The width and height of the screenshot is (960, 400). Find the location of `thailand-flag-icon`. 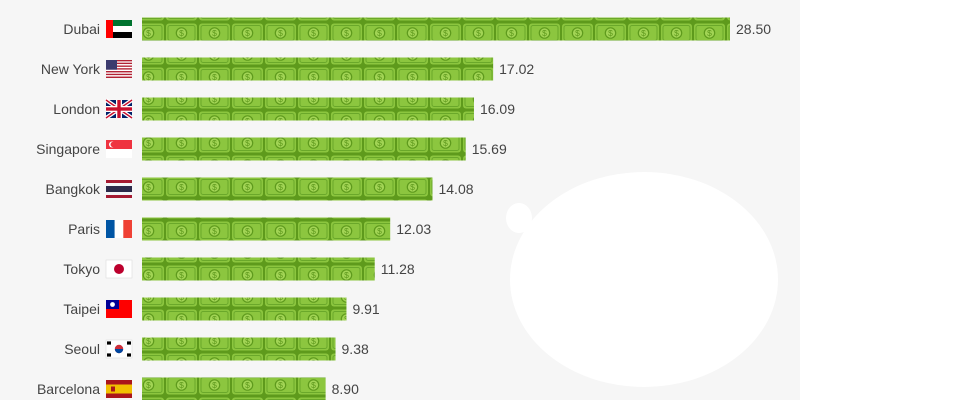

thailand-flag-icon is located at coordinates (119, 189).